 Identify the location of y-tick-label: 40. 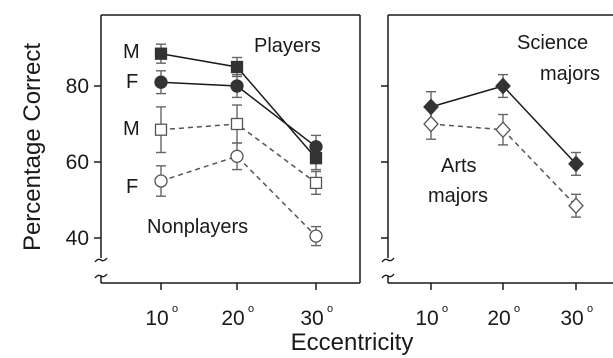
(77, 238).